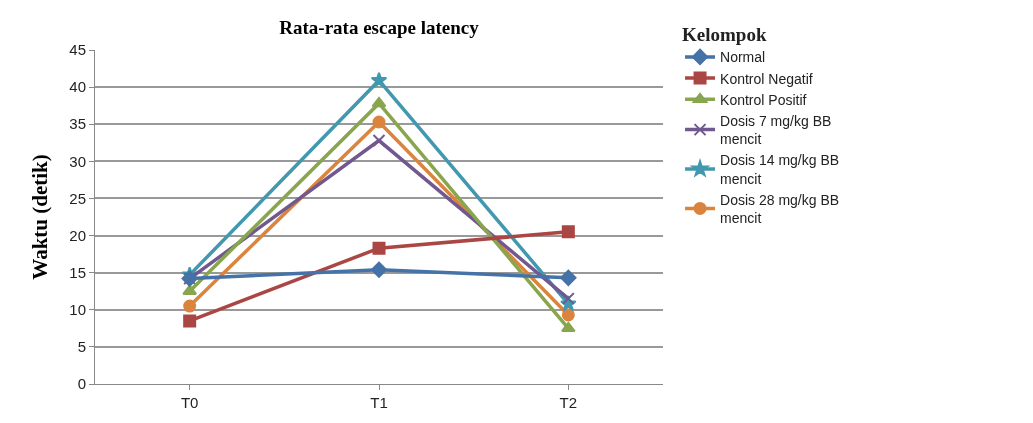  What do you see at coordinates (189, 402) in the screenshot?
I see `x-tick-label: T0` at bounding box center [189, 402].